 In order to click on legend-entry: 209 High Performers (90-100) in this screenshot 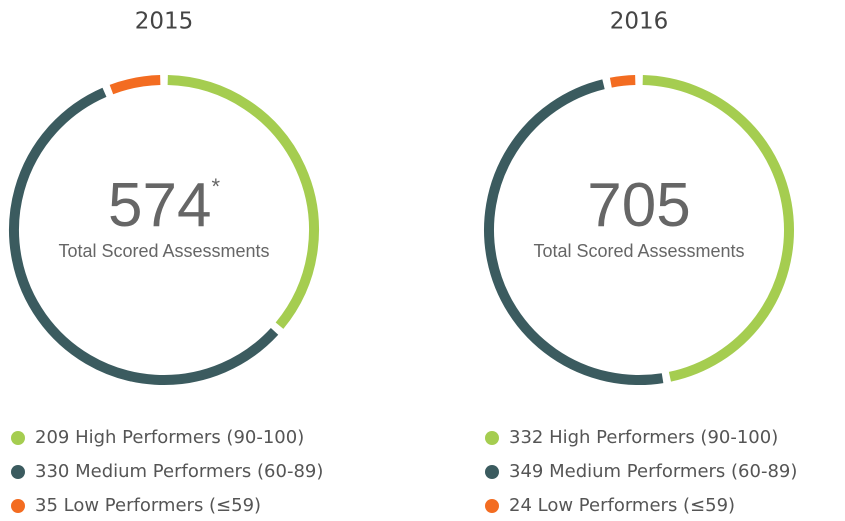, I will do `click(169, 437)`.